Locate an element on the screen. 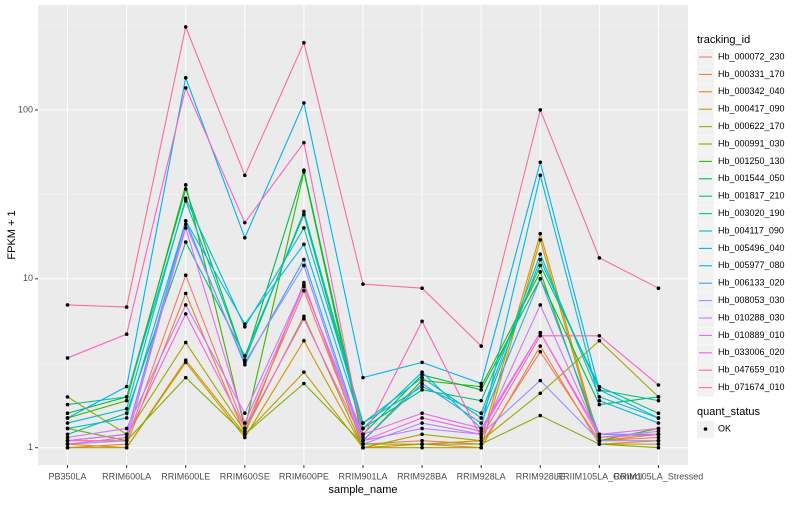 This screenshot has height=505, width=800. legend-label: Hb_000342_040 is located at coordinates (751, 91).